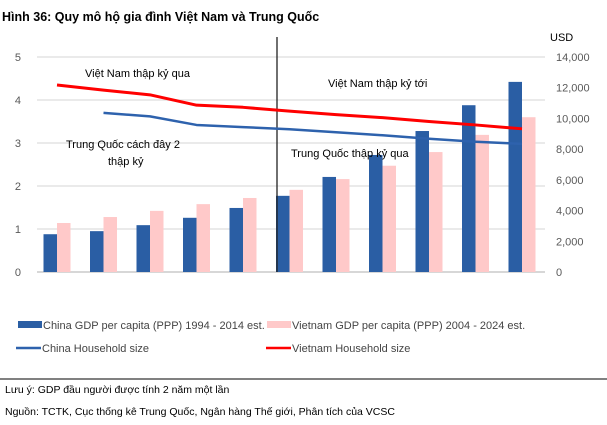 The width and height of the screenshot is (607, 425). I want to click on left-tick-label: 4, so click(18, 101).